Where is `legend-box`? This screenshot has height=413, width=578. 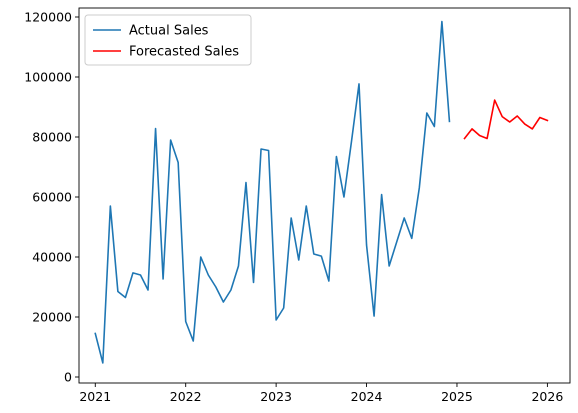 legend-box is located at coordinates (168, 40).